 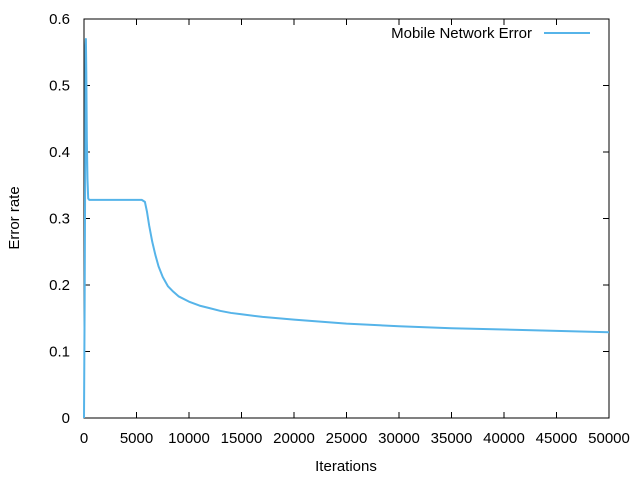 What do you see at coordinates (189, 438) in the screenshot?
I see `x-tick-label: 10000` at bounding box center [189, 438].